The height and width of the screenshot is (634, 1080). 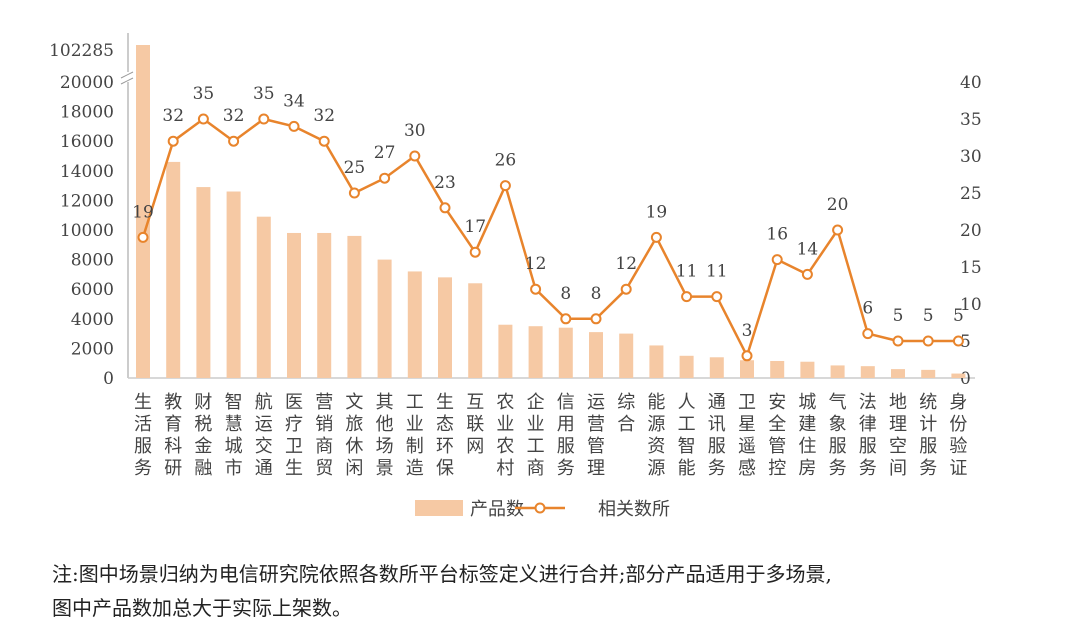 What do you see at coordinates (505, 468) in the screenshot?
I see `category-label-农业农村: 村` at bounding box center [505, 468].